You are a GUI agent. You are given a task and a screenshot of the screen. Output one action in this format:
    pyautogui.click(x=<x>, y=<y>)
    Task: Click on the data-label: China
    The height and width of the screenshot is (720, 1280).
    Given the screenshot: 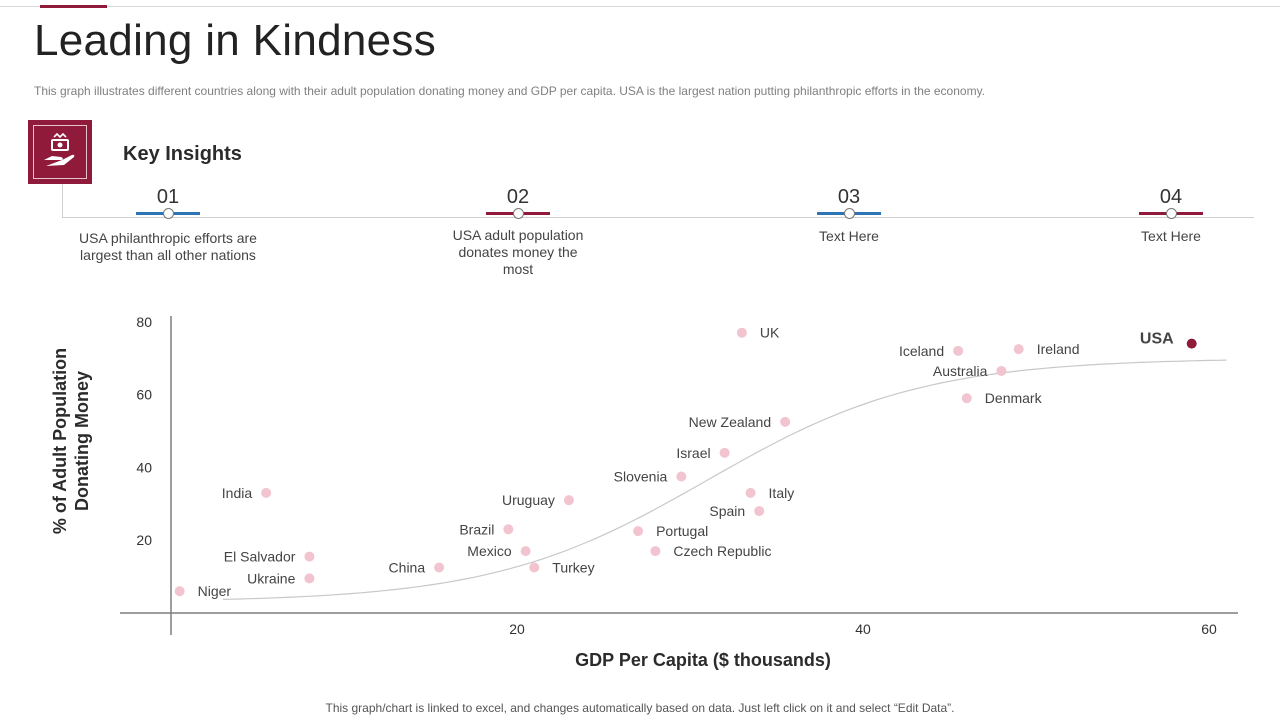 What is the action you would take?
    pyautogui.click(x=407, y=568)
    